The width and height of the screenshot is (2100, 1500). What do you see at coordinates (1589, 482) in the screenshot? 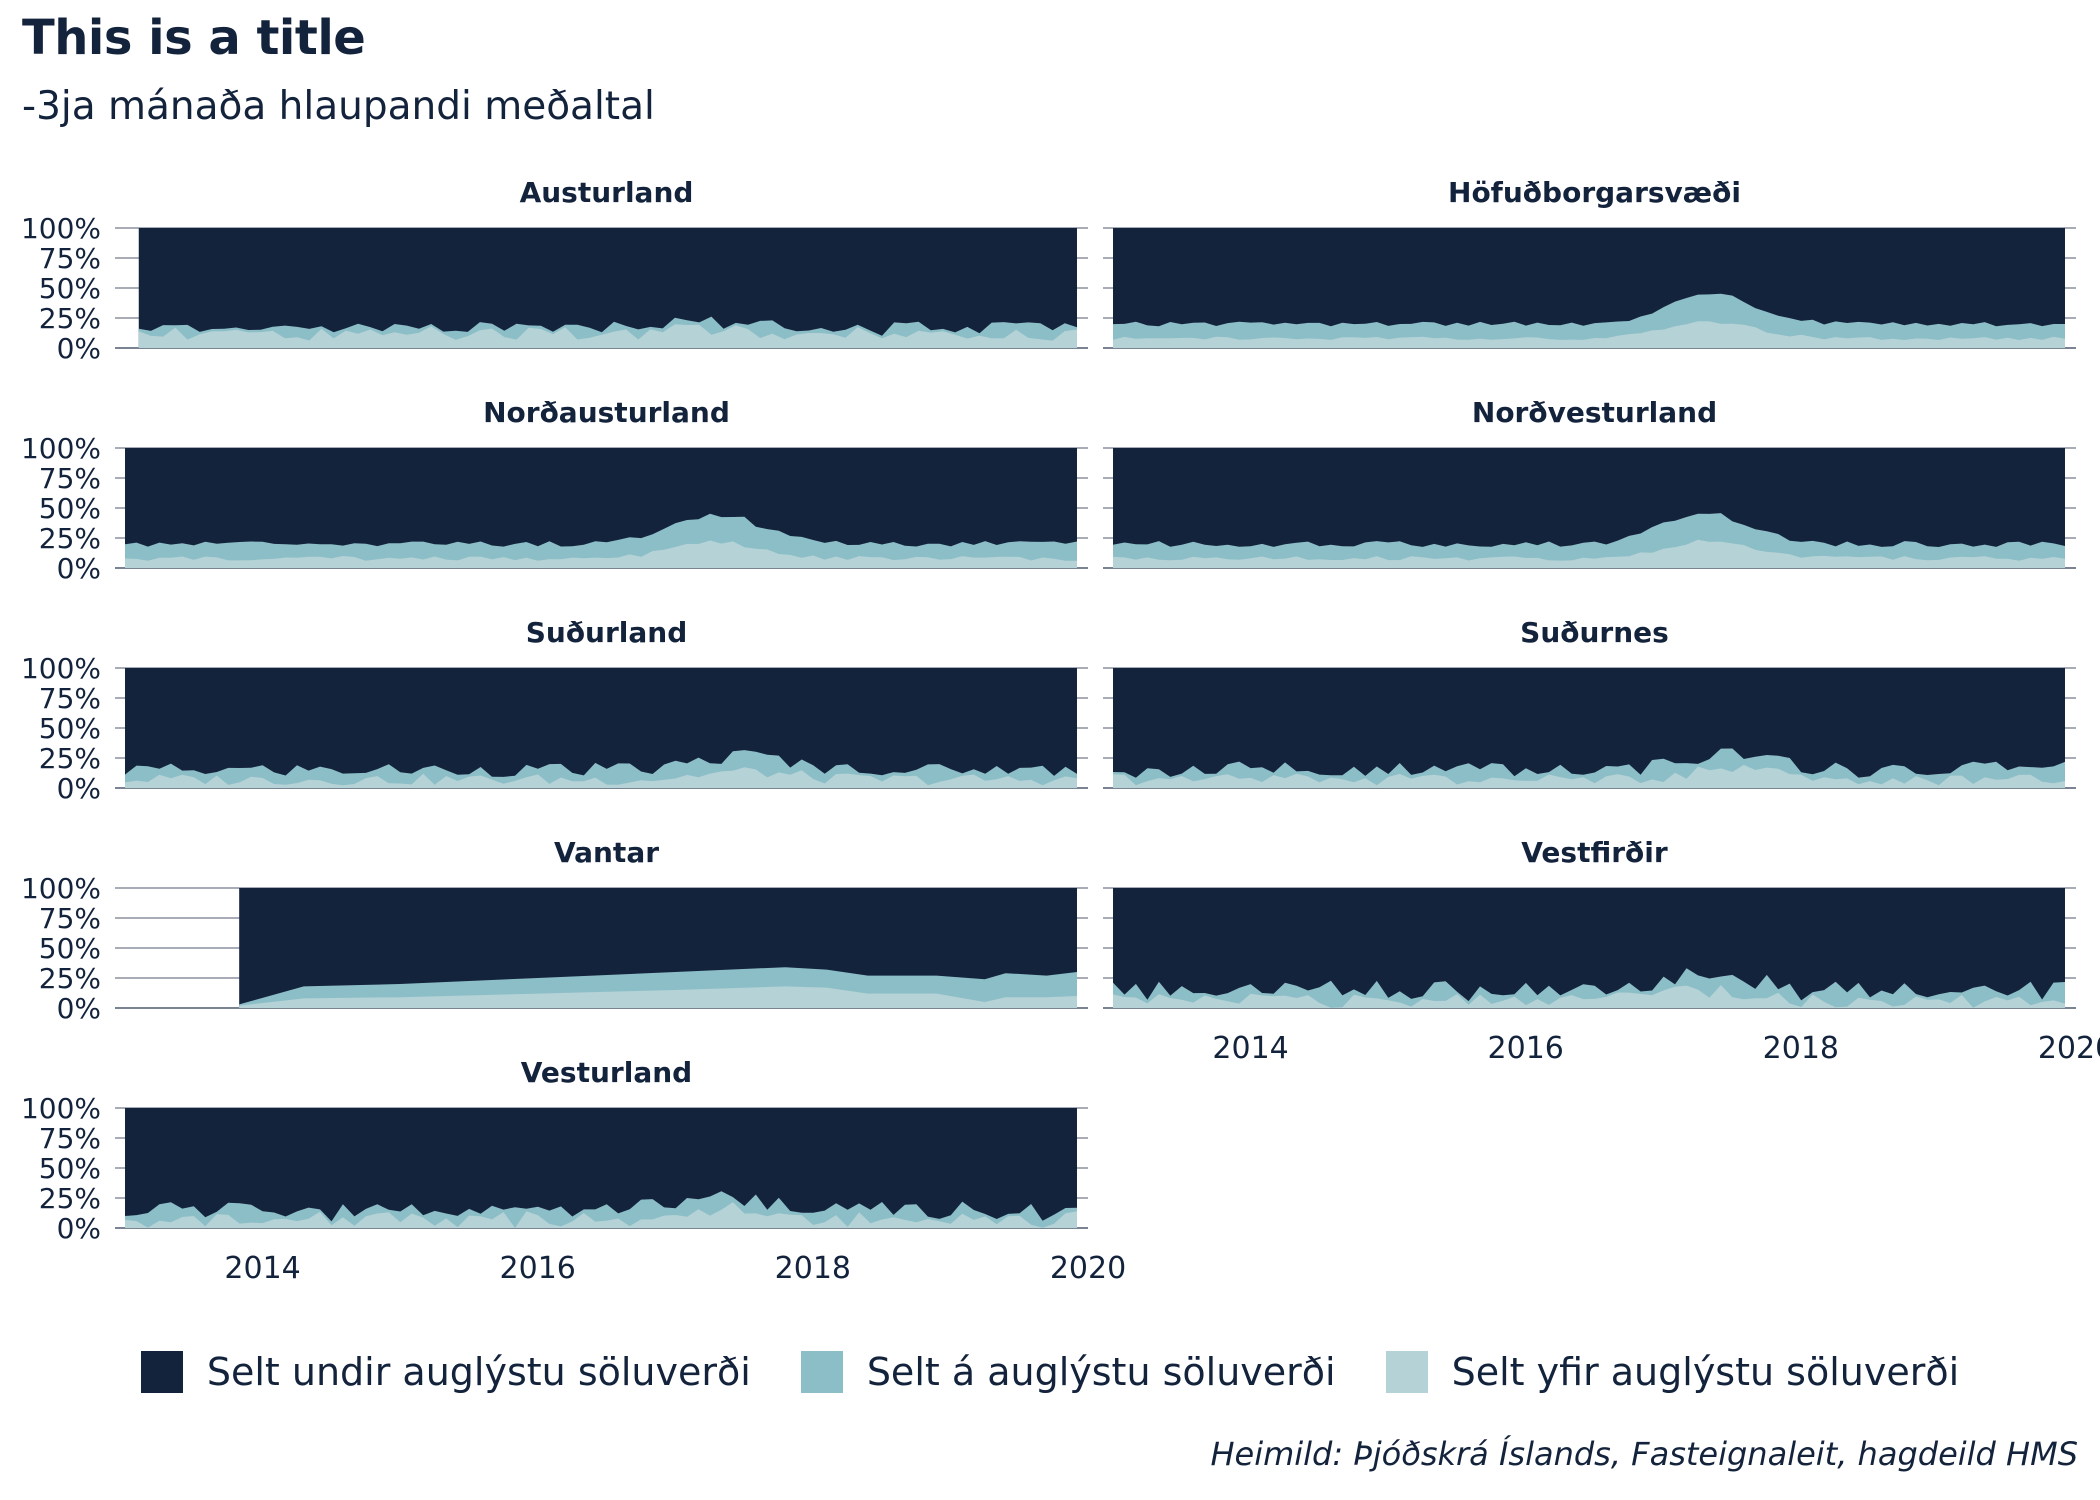
I see `panel-nor-vesturland: Norðvesturland` at bounding box center [1589, 482].